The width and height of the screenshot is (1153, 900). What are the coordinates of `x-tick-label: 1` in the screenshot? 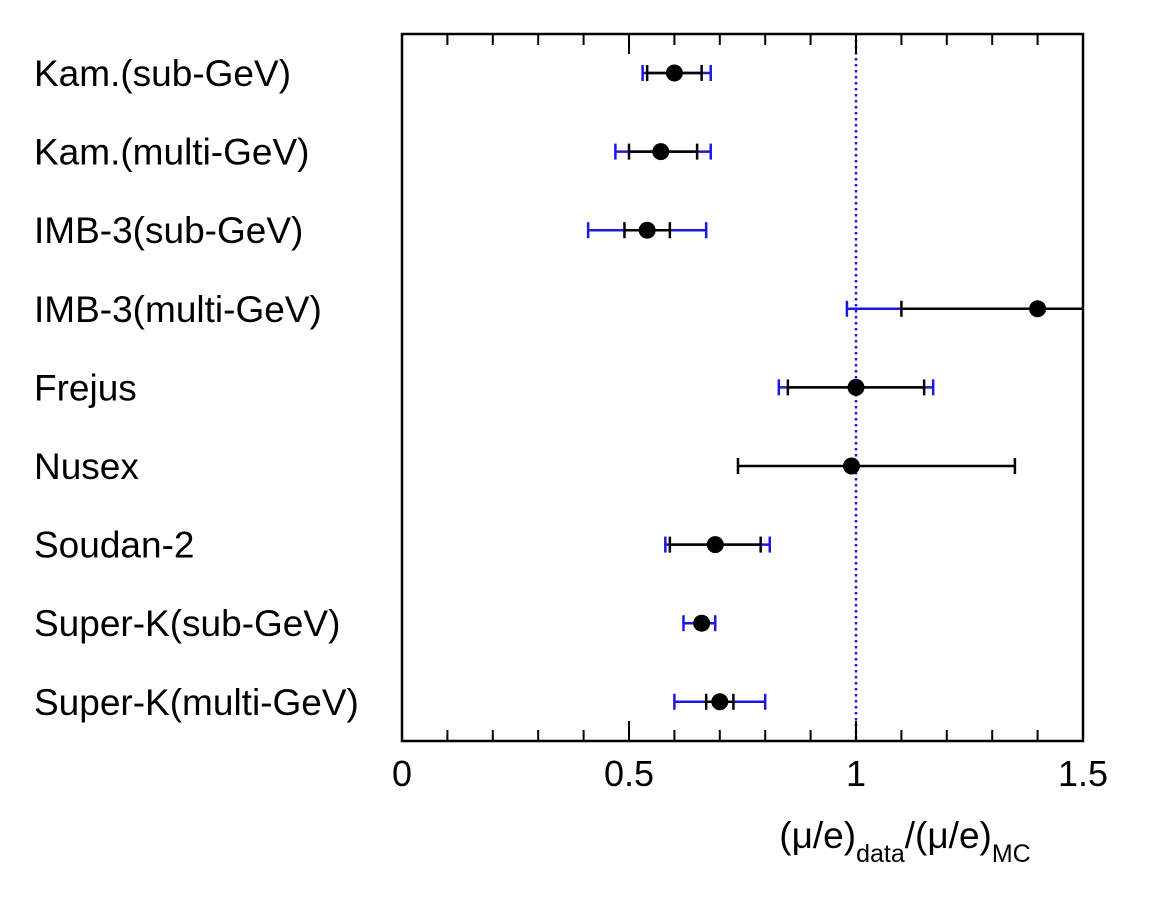 It's located at (856, 773).